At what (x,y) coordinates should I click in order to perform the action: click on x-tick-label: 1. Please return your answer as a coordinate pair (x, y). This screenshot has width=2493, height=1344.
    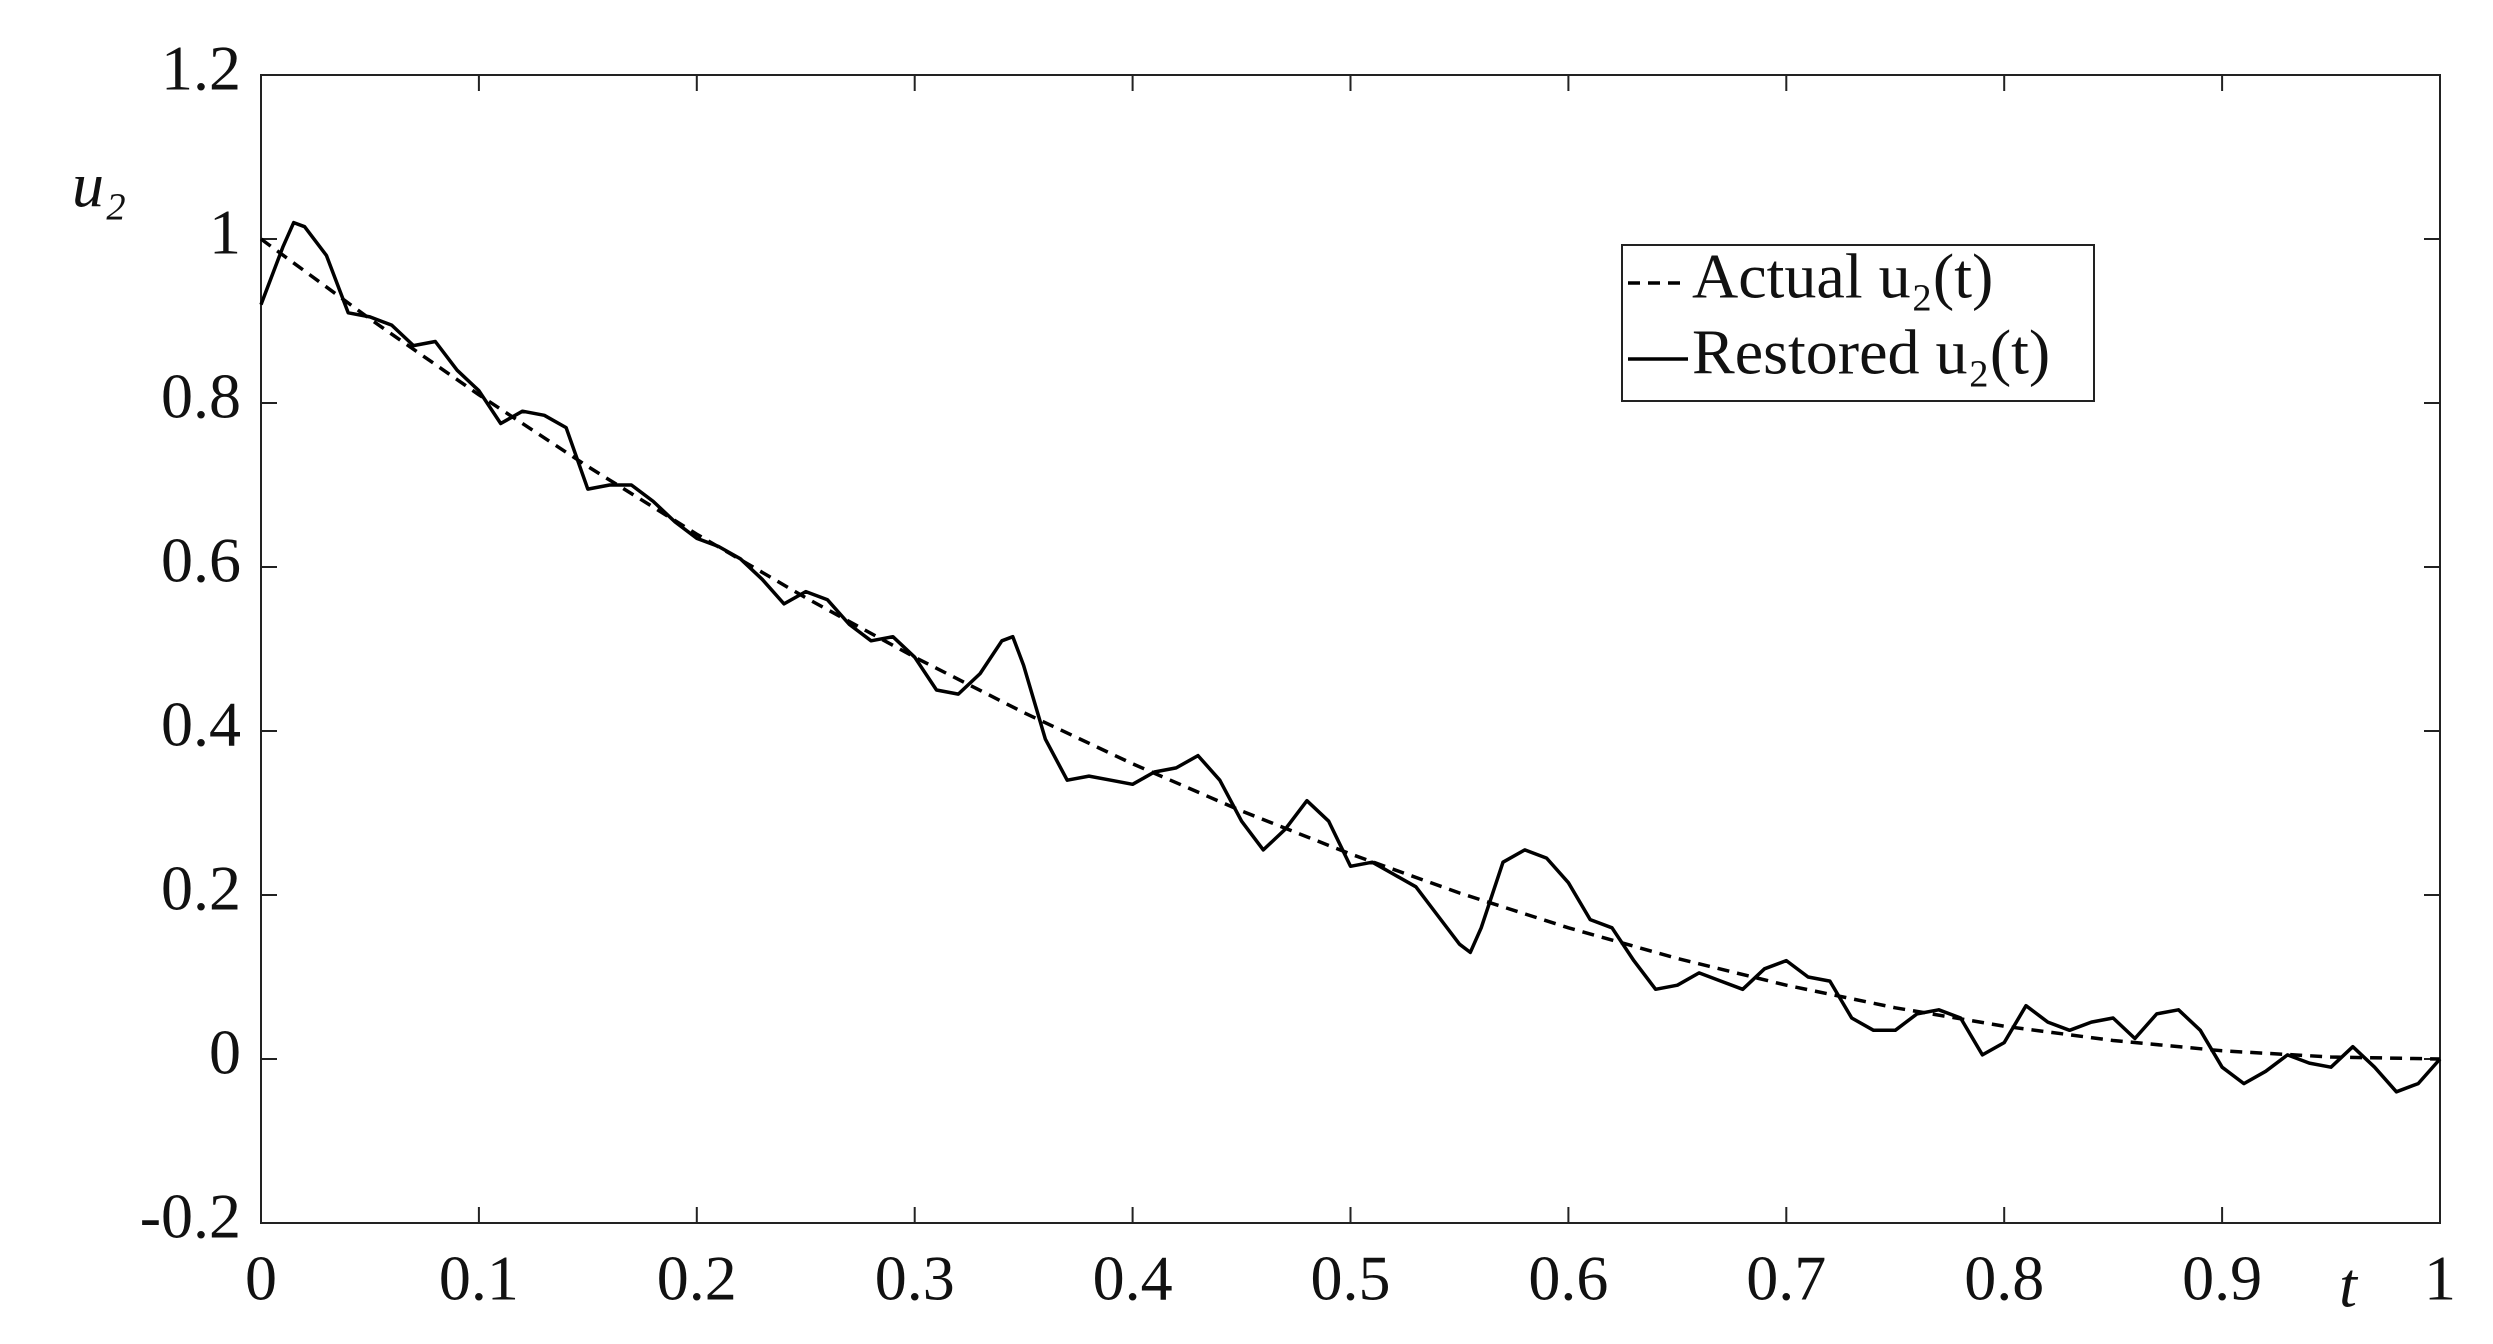
    Looking at the image, I should click on (2440, 1278).